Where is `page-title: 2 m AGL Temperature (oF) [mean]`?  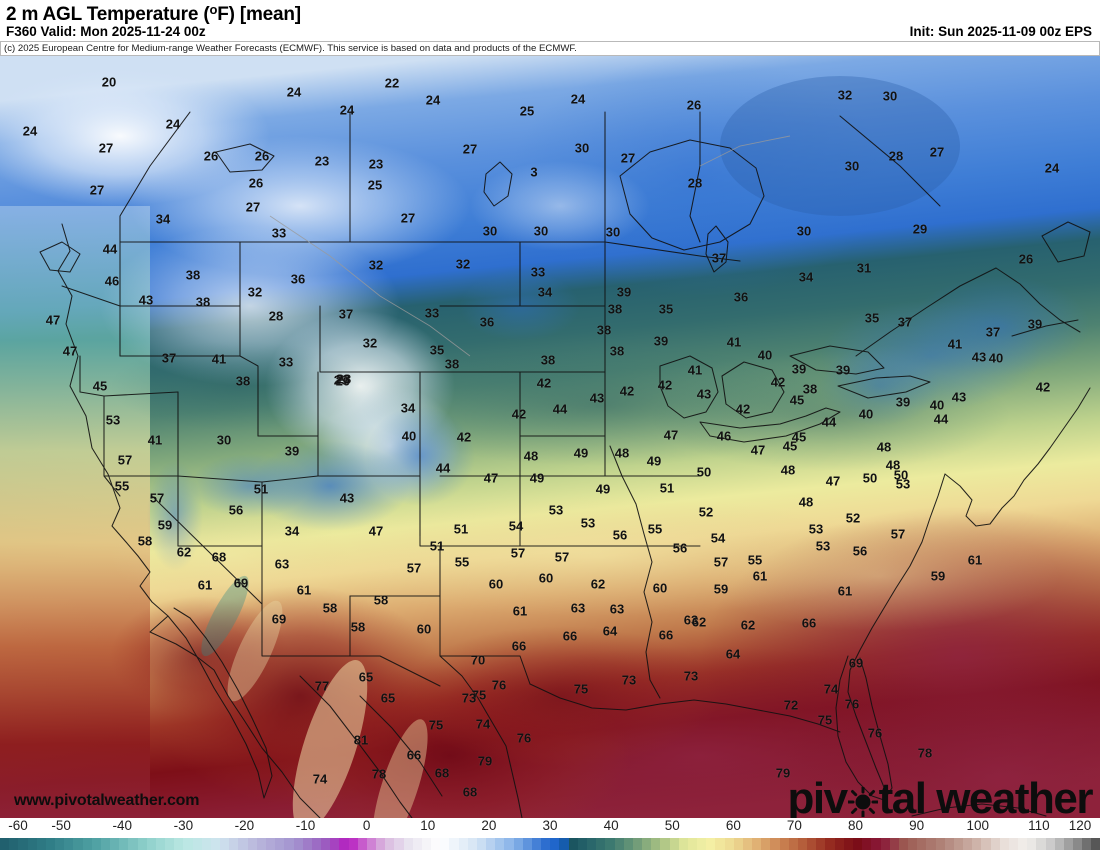 page-title: 2 m AGL Temperature (oF) [mean] is located at coordinates (153, 14).